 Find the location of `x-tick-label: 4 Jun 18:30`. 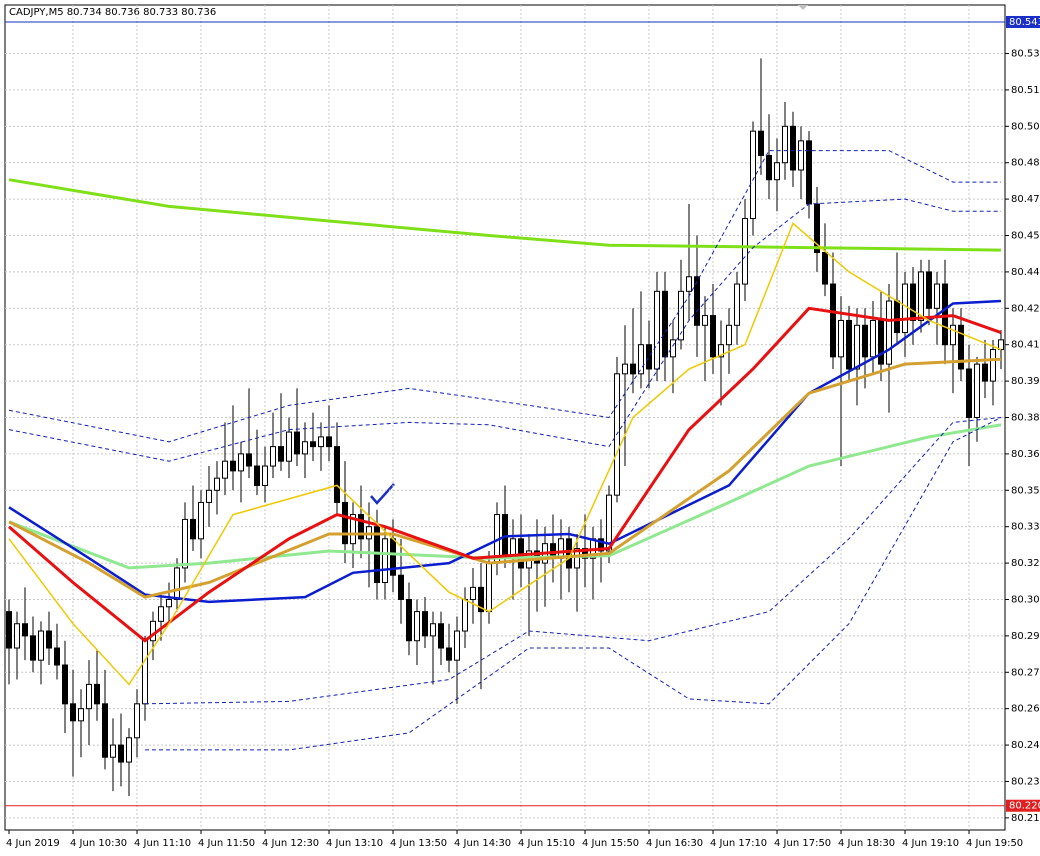

x-tick-label: 4 Jun 18:30 is located at coordinates (866, 843).